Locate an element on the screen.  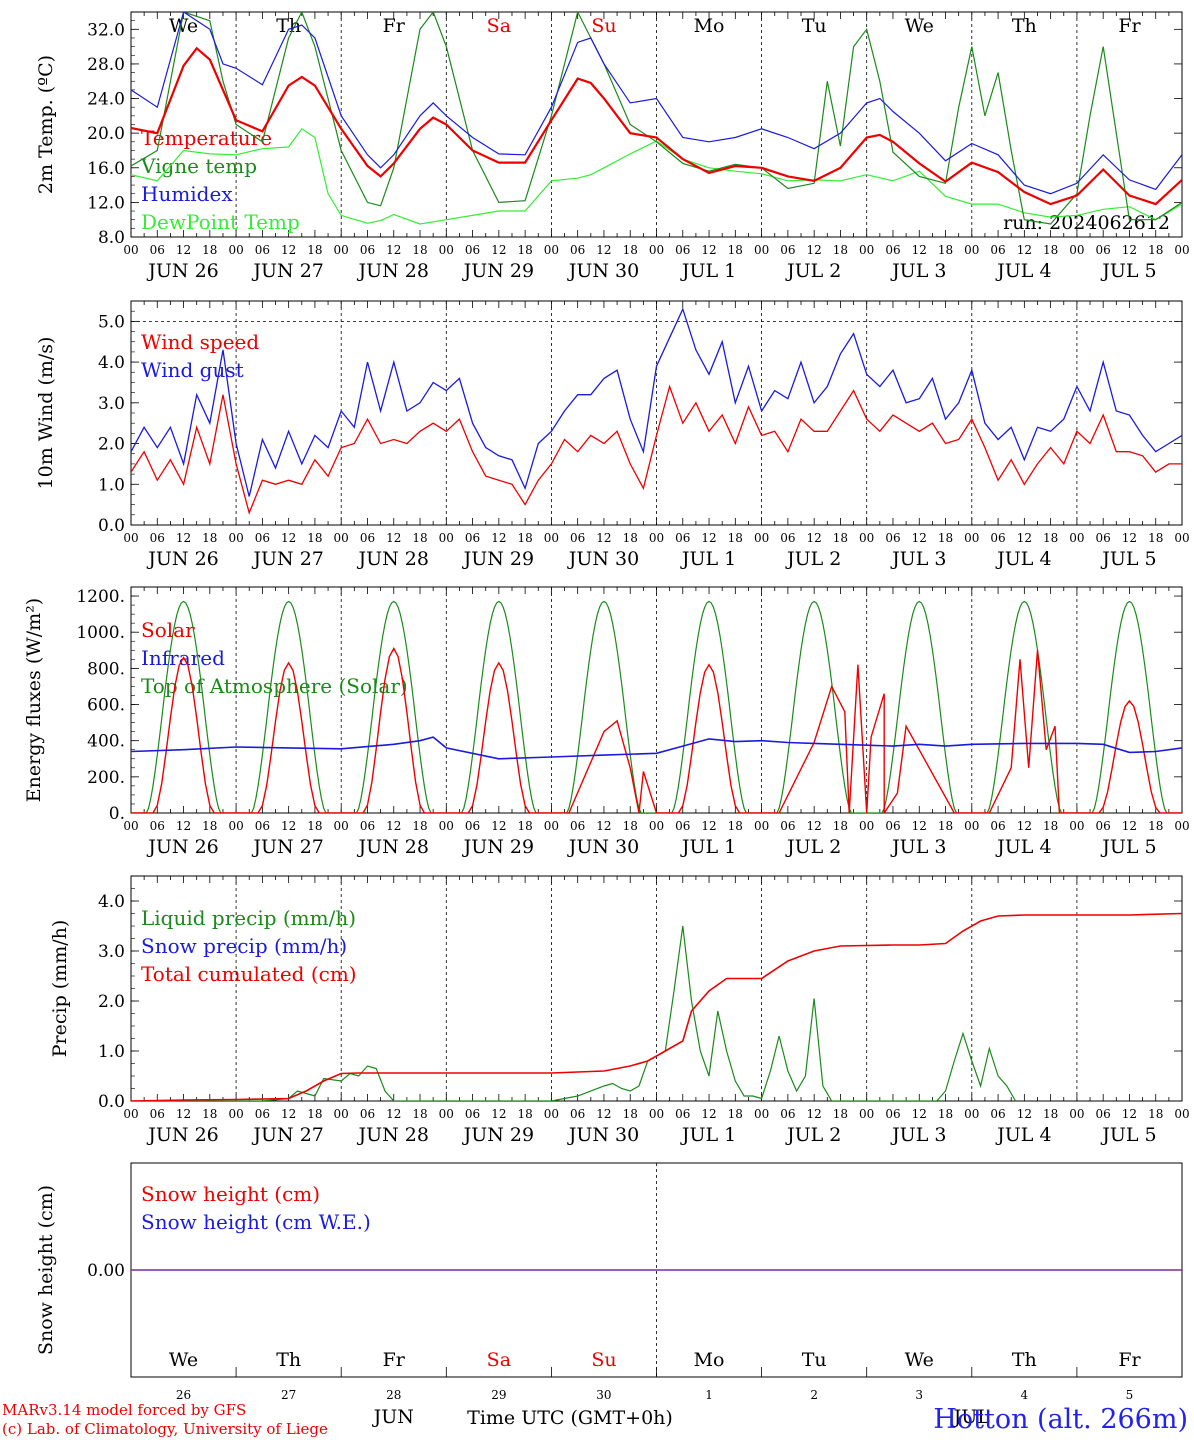
day-number: 30 is located at coordinates (603, 1395).